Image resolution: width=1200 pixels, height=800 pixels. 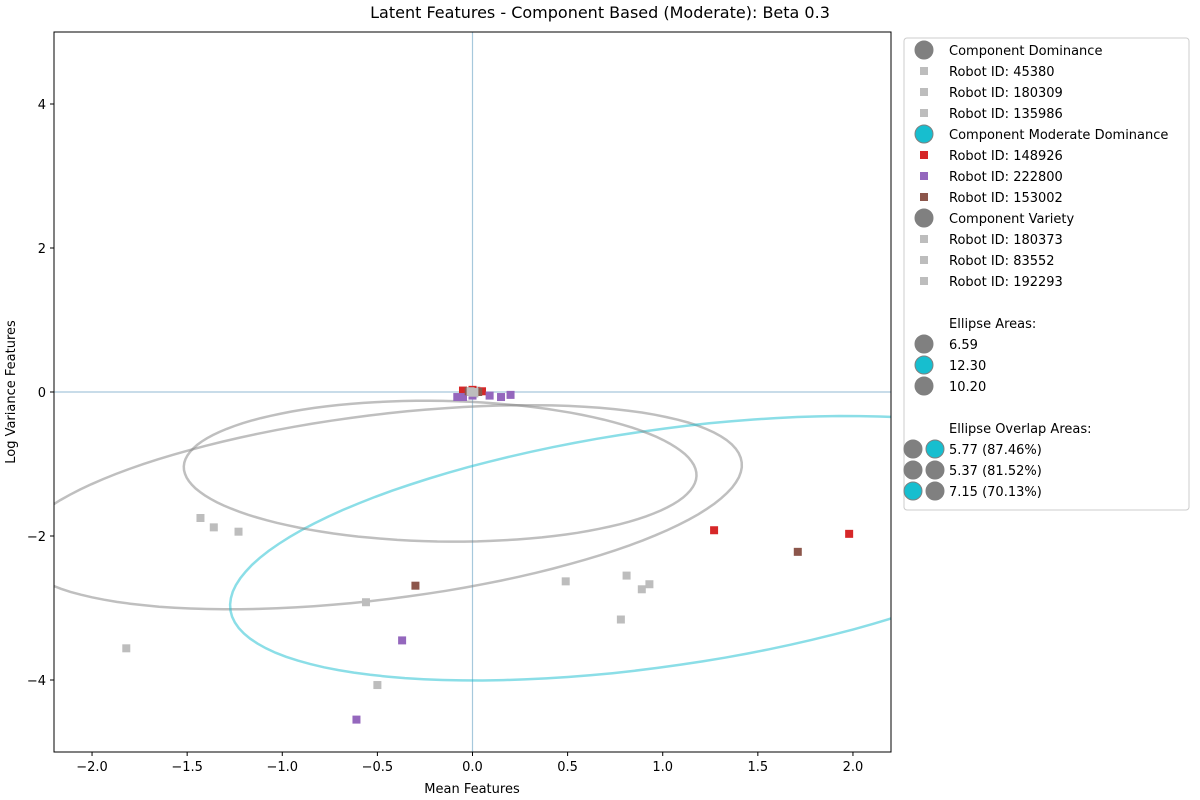 I want to click on x-tick-label: −0.5, so click(x=378, y=767).